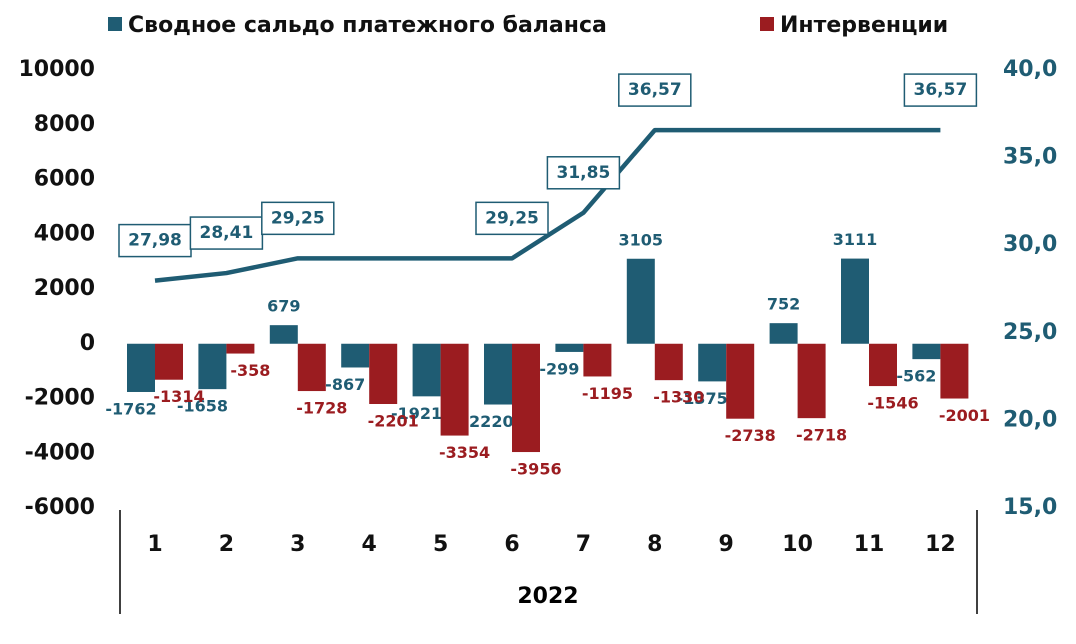 This screenshot has height=644, width=1076. I want to click on value-label: 3105, so click(641, 239).